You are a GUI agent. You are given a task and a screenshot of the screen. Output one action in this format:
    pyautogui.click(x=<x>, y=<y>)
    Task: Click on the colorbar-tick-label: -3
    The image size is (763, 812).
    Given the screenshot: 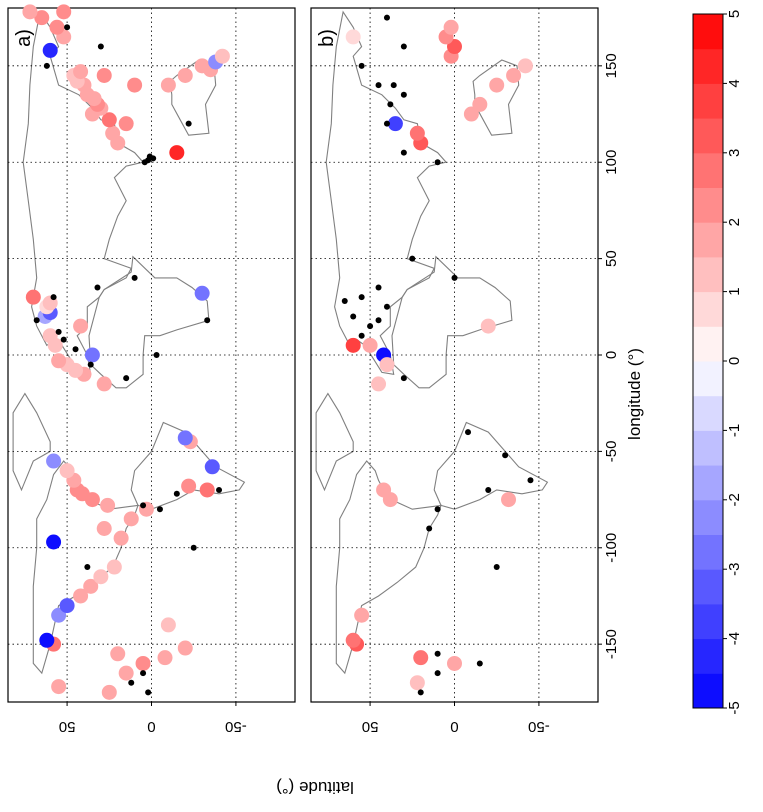 What is the action you would take?
    pyautogui.click(x=734, y=569)
    